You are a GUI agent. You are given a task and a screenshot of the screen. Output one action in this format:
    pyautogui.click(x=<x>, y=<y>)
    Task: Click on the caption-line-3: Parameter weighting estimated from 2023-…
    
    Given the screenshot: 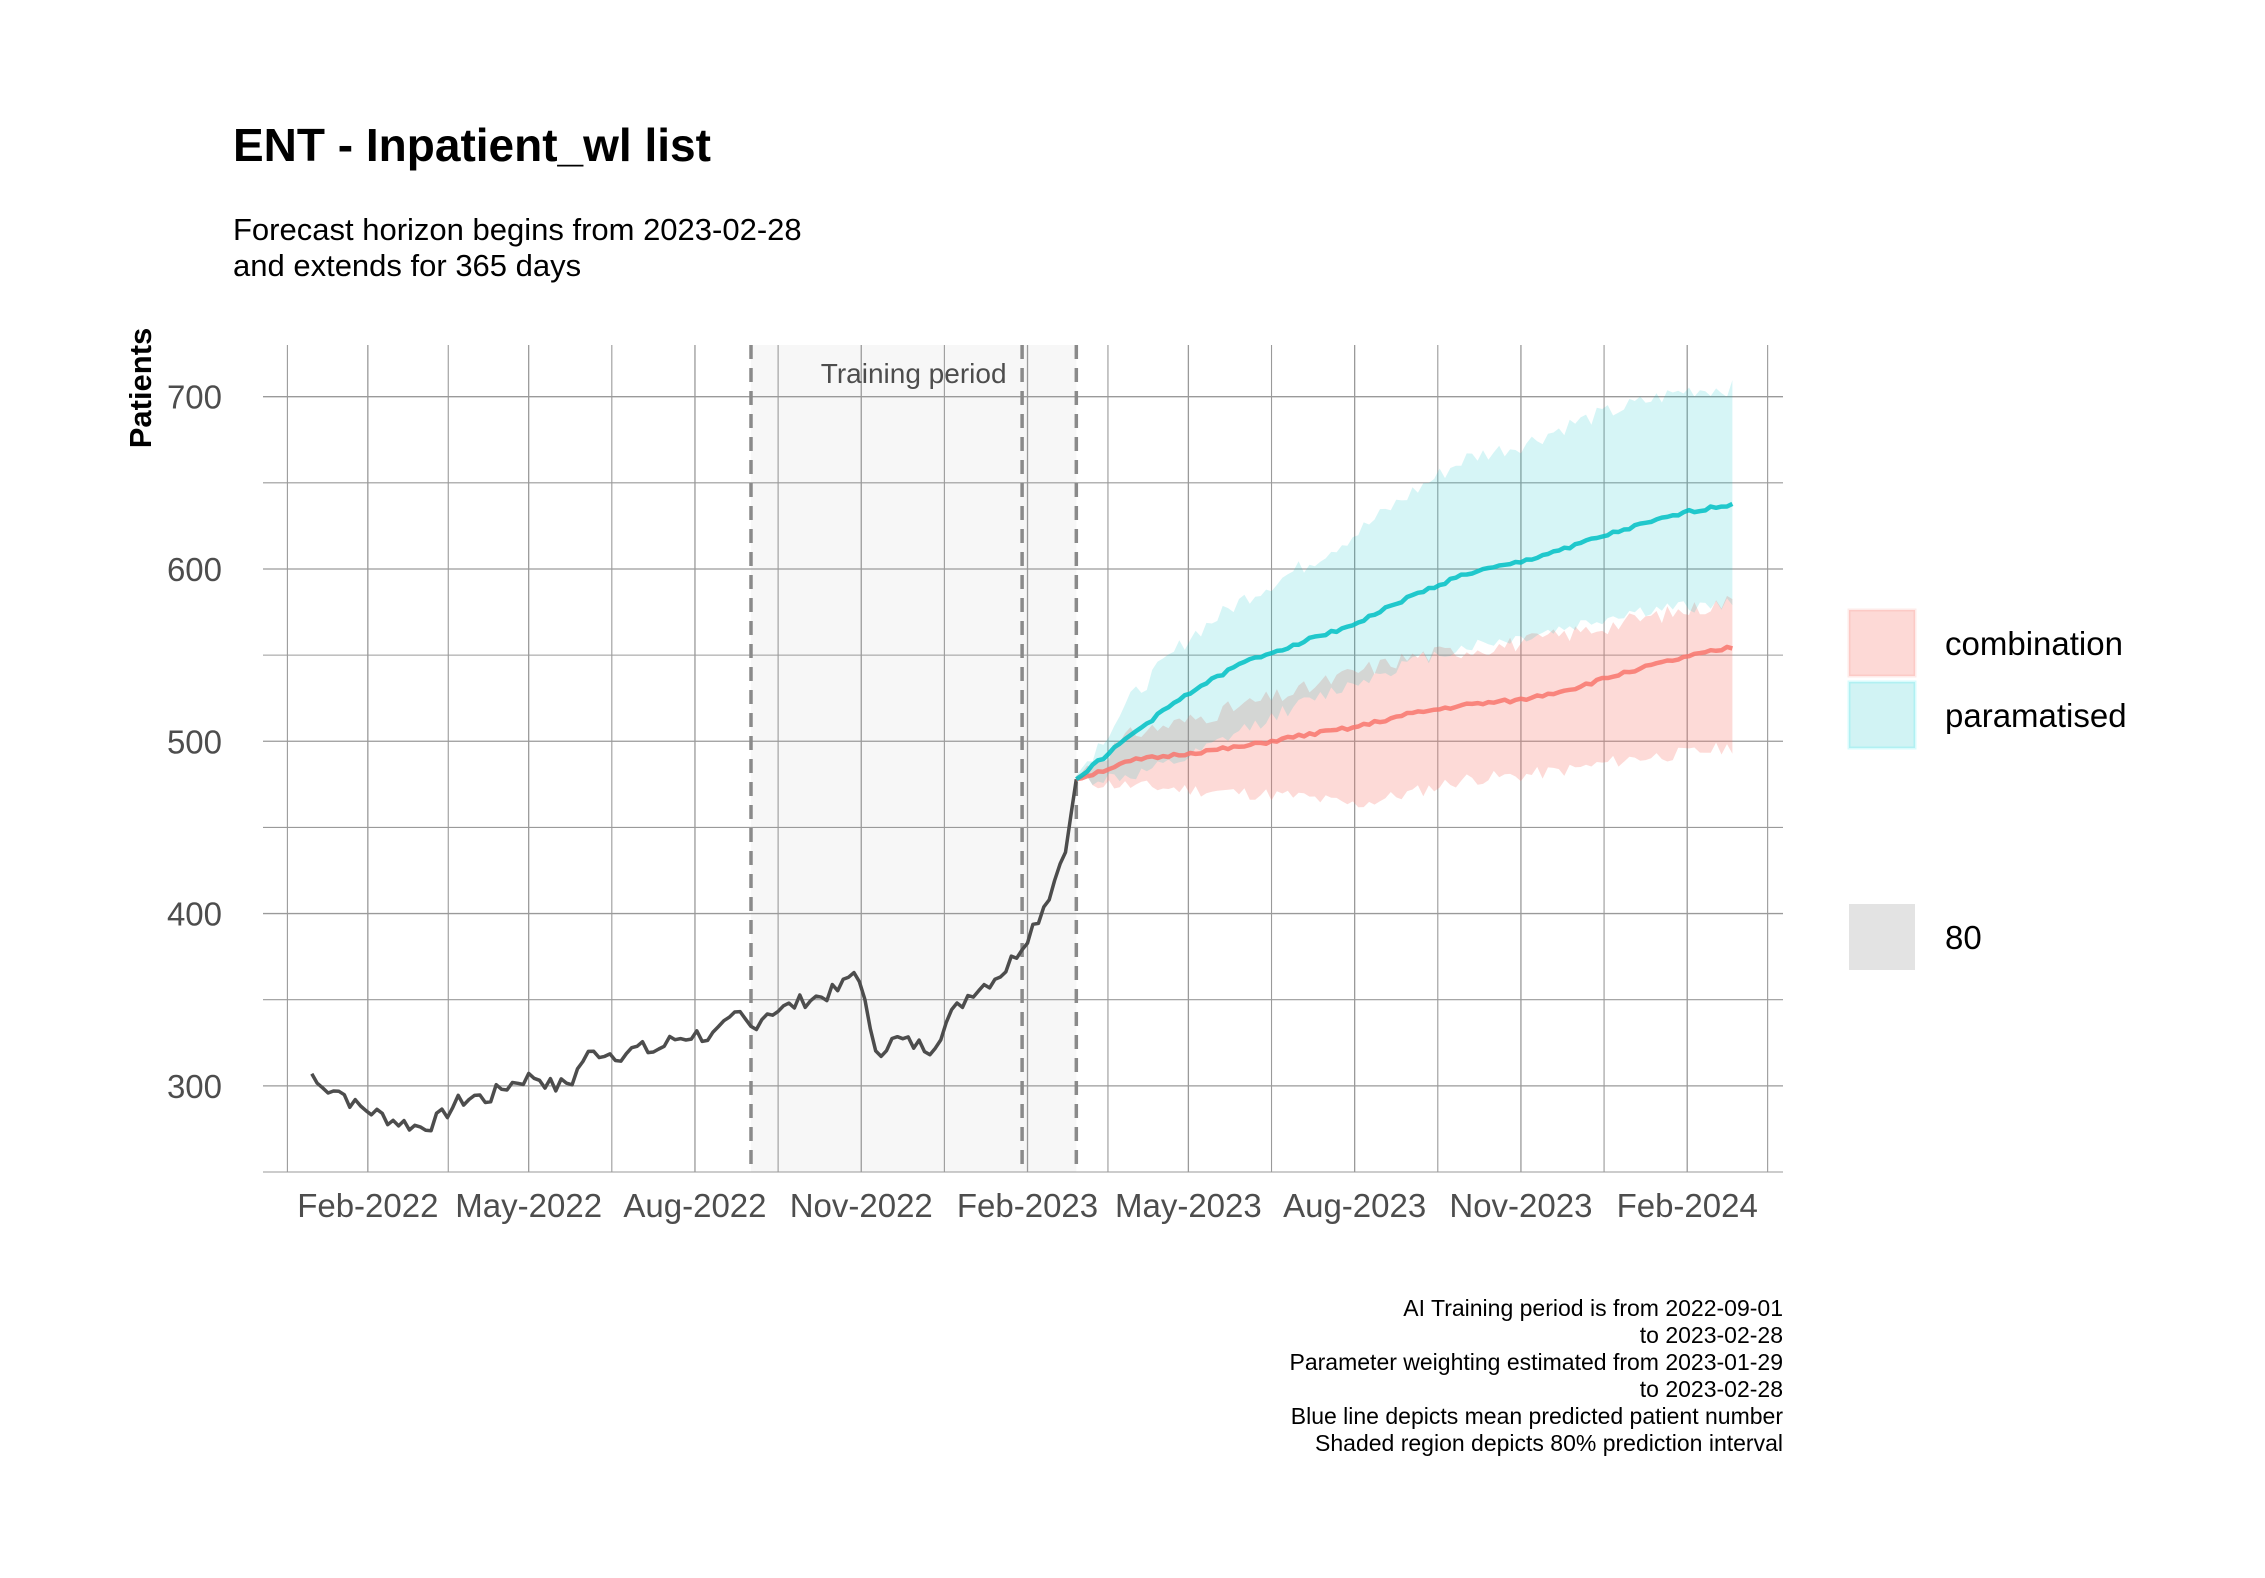 What is the action you would take?
    pyautogui.click(x=1536, y=1362)
    